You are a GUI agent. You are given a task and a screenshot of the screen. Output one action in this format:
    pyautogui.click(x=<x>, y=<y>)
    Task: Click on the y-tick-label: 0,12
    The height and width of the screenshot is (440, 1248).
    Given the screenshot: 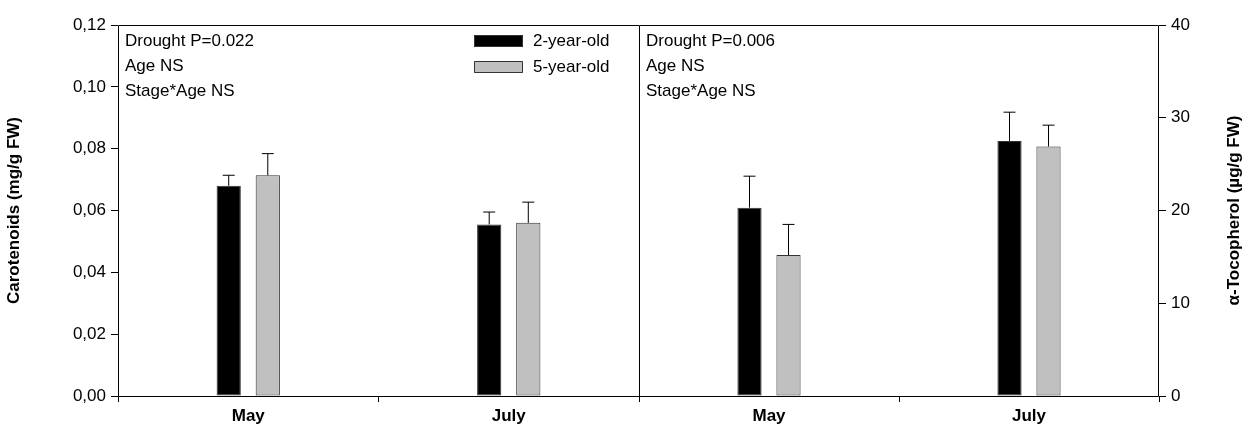 What is the action you would take?
    pyautogui.click(x=89, y=24)
    